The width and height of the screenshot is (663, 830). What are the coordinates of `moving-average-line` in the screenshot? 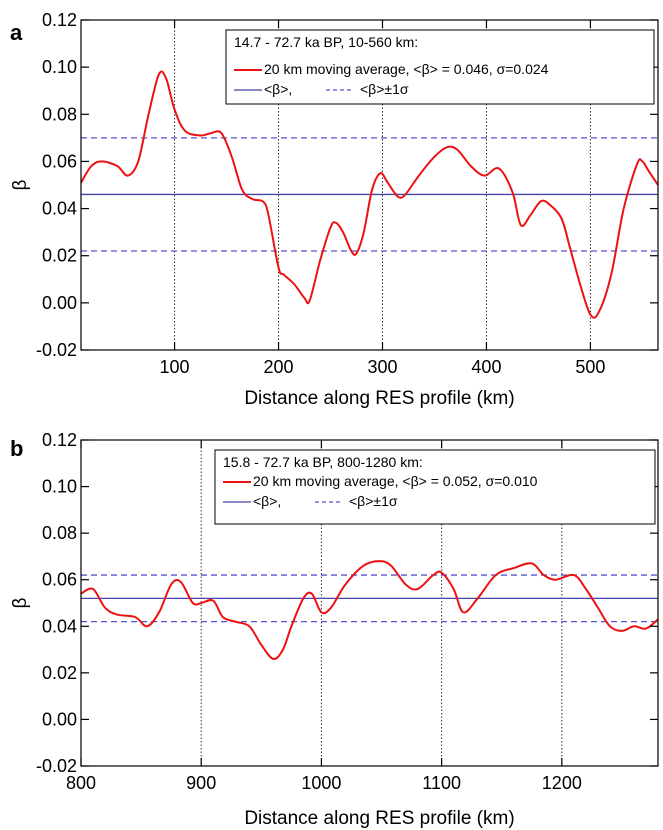 It's located at (369, 610).